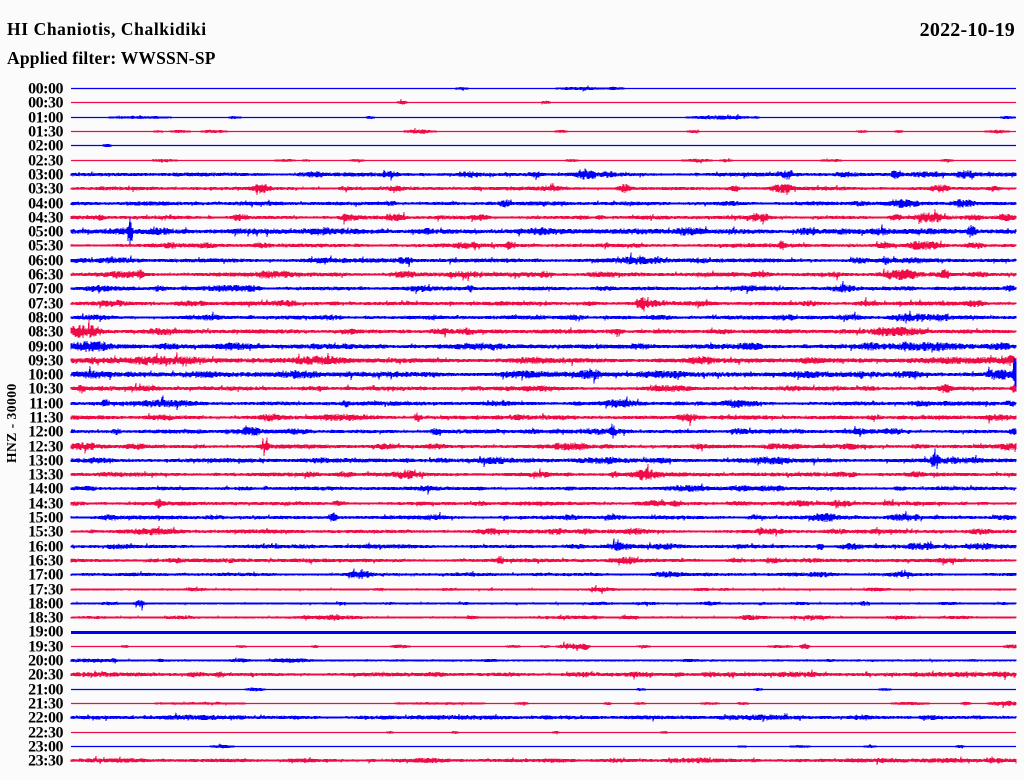  What do you see at coordinates (45, 261) in the screenshot?
I see `svg-text: 06:00` at bounding box center [45, 261].